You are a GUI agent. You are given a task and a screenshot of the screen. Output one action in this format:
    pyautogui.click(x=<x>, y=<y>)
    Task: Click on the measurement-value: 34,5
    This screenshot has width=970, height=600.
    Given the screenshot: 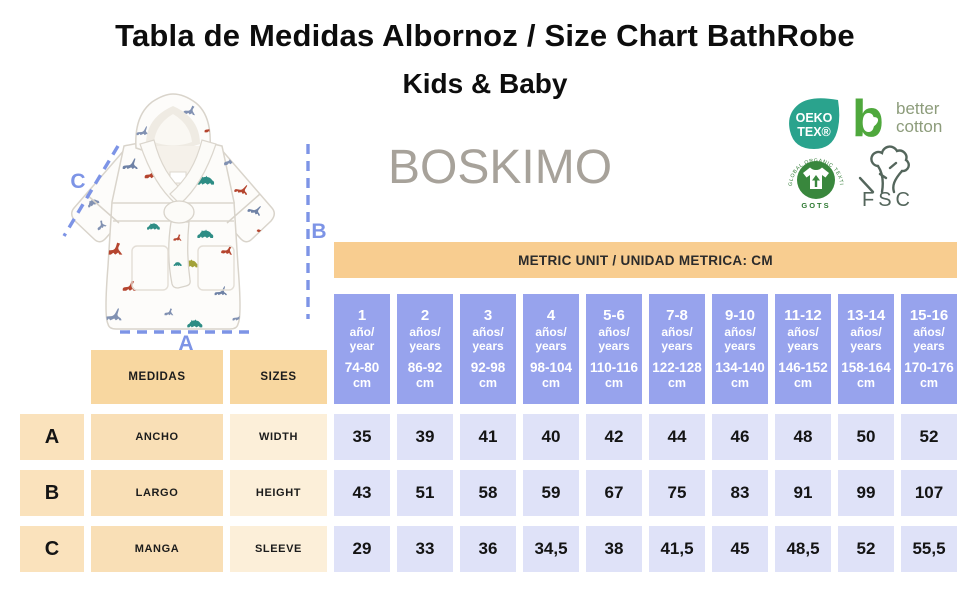 What is the action you would take?
    pyautogui.click(x=551, y=549)
    